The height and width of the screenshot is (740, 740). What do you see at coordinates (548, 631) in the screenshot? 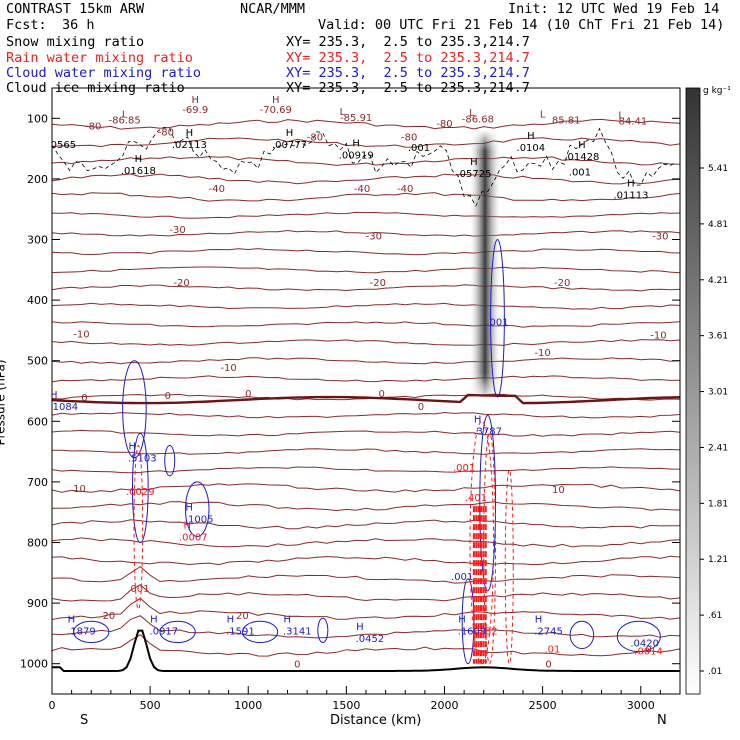
I see `cloud-water-value: .2745` at bounding box center [548, 631].